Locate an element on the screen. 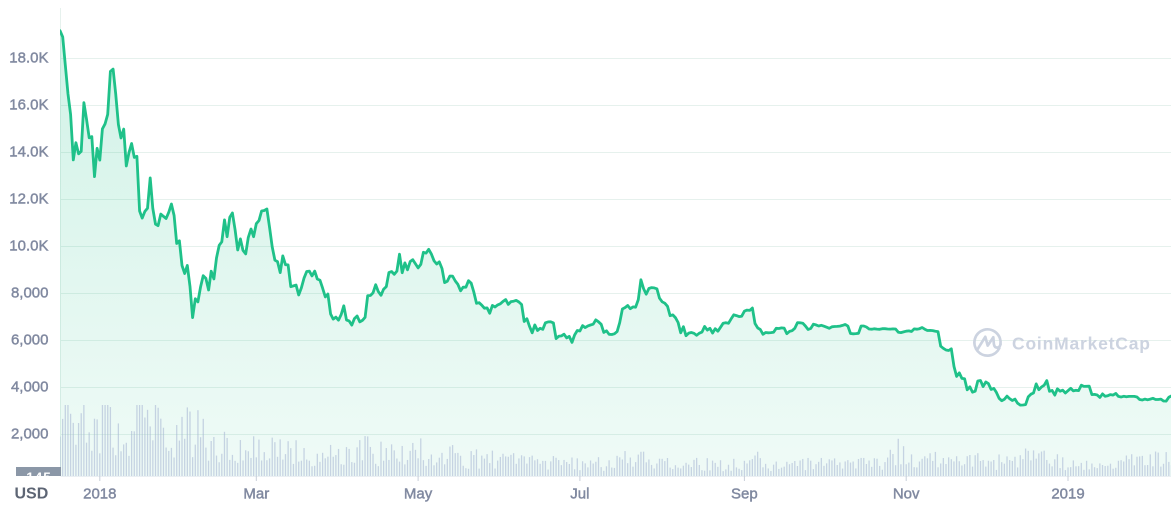 The width and height of the screenshot is (1171, 509). svg-text: May is located at coordinates (418, 494).